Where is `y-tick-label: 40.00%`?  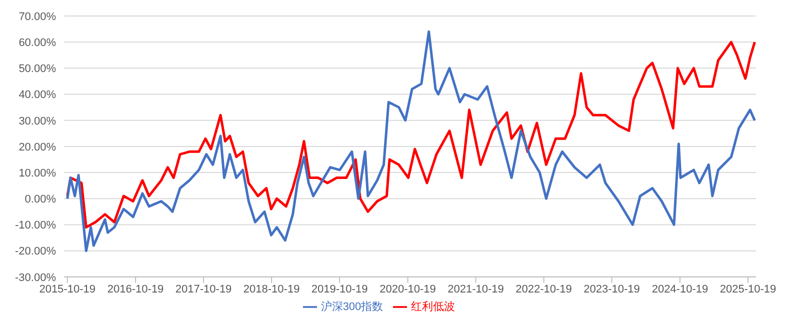
y-tick-label: 40.00% is located at coordinates (37, 95).